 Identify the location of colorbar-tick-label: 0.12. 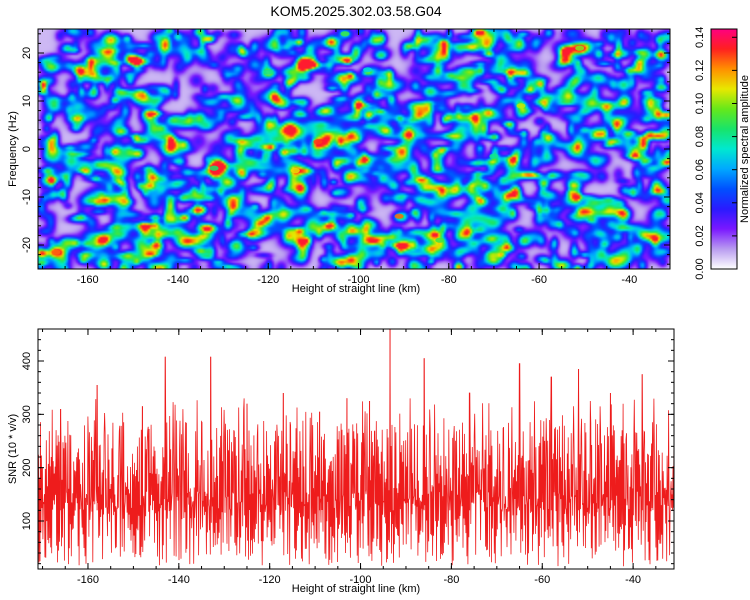
(700, 70).